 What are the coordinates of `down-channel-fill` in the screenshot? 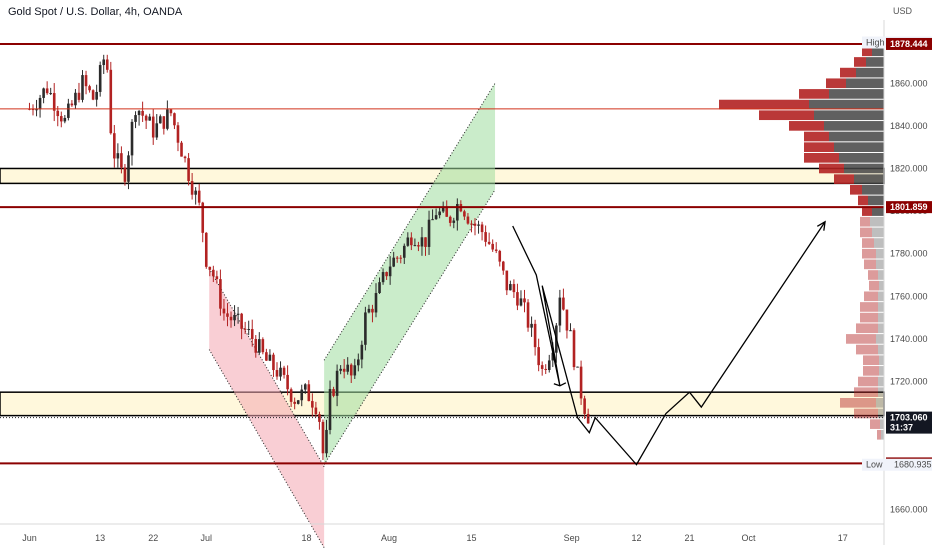 It's located at (267, 408).